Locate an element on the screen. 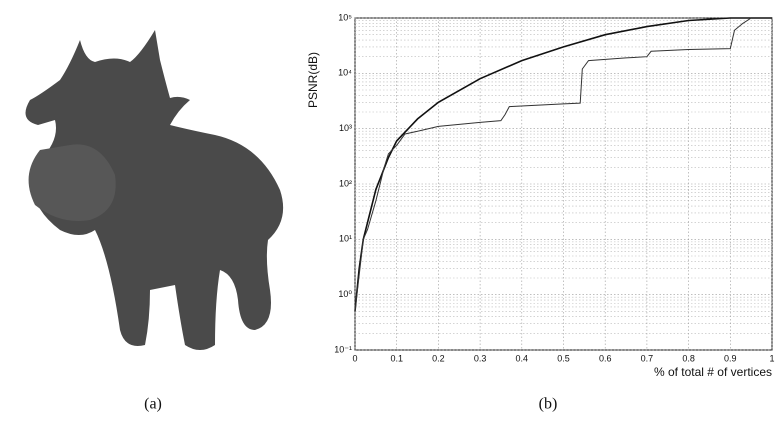 This screenshot has width=776, height=421. x-tick-label: 0.4 is located at coordinates (522, 358).